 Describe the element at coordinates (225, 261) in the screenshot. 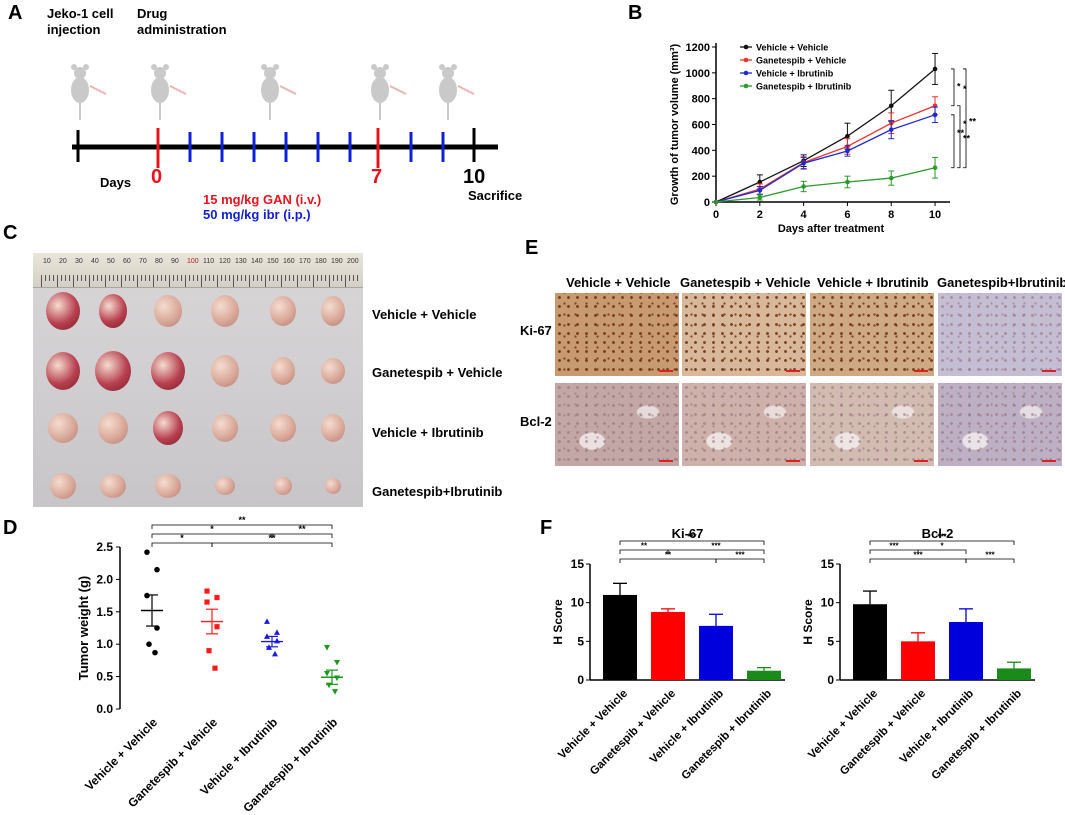

I see `ruler-number: 120` at that location.